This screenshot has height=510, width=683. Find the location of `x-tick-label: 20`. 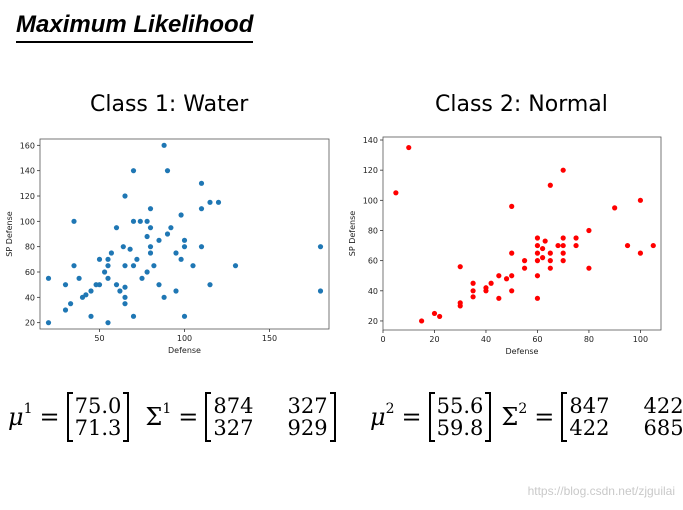

x-tick-label: 20 is located at coordinates (434, 339).